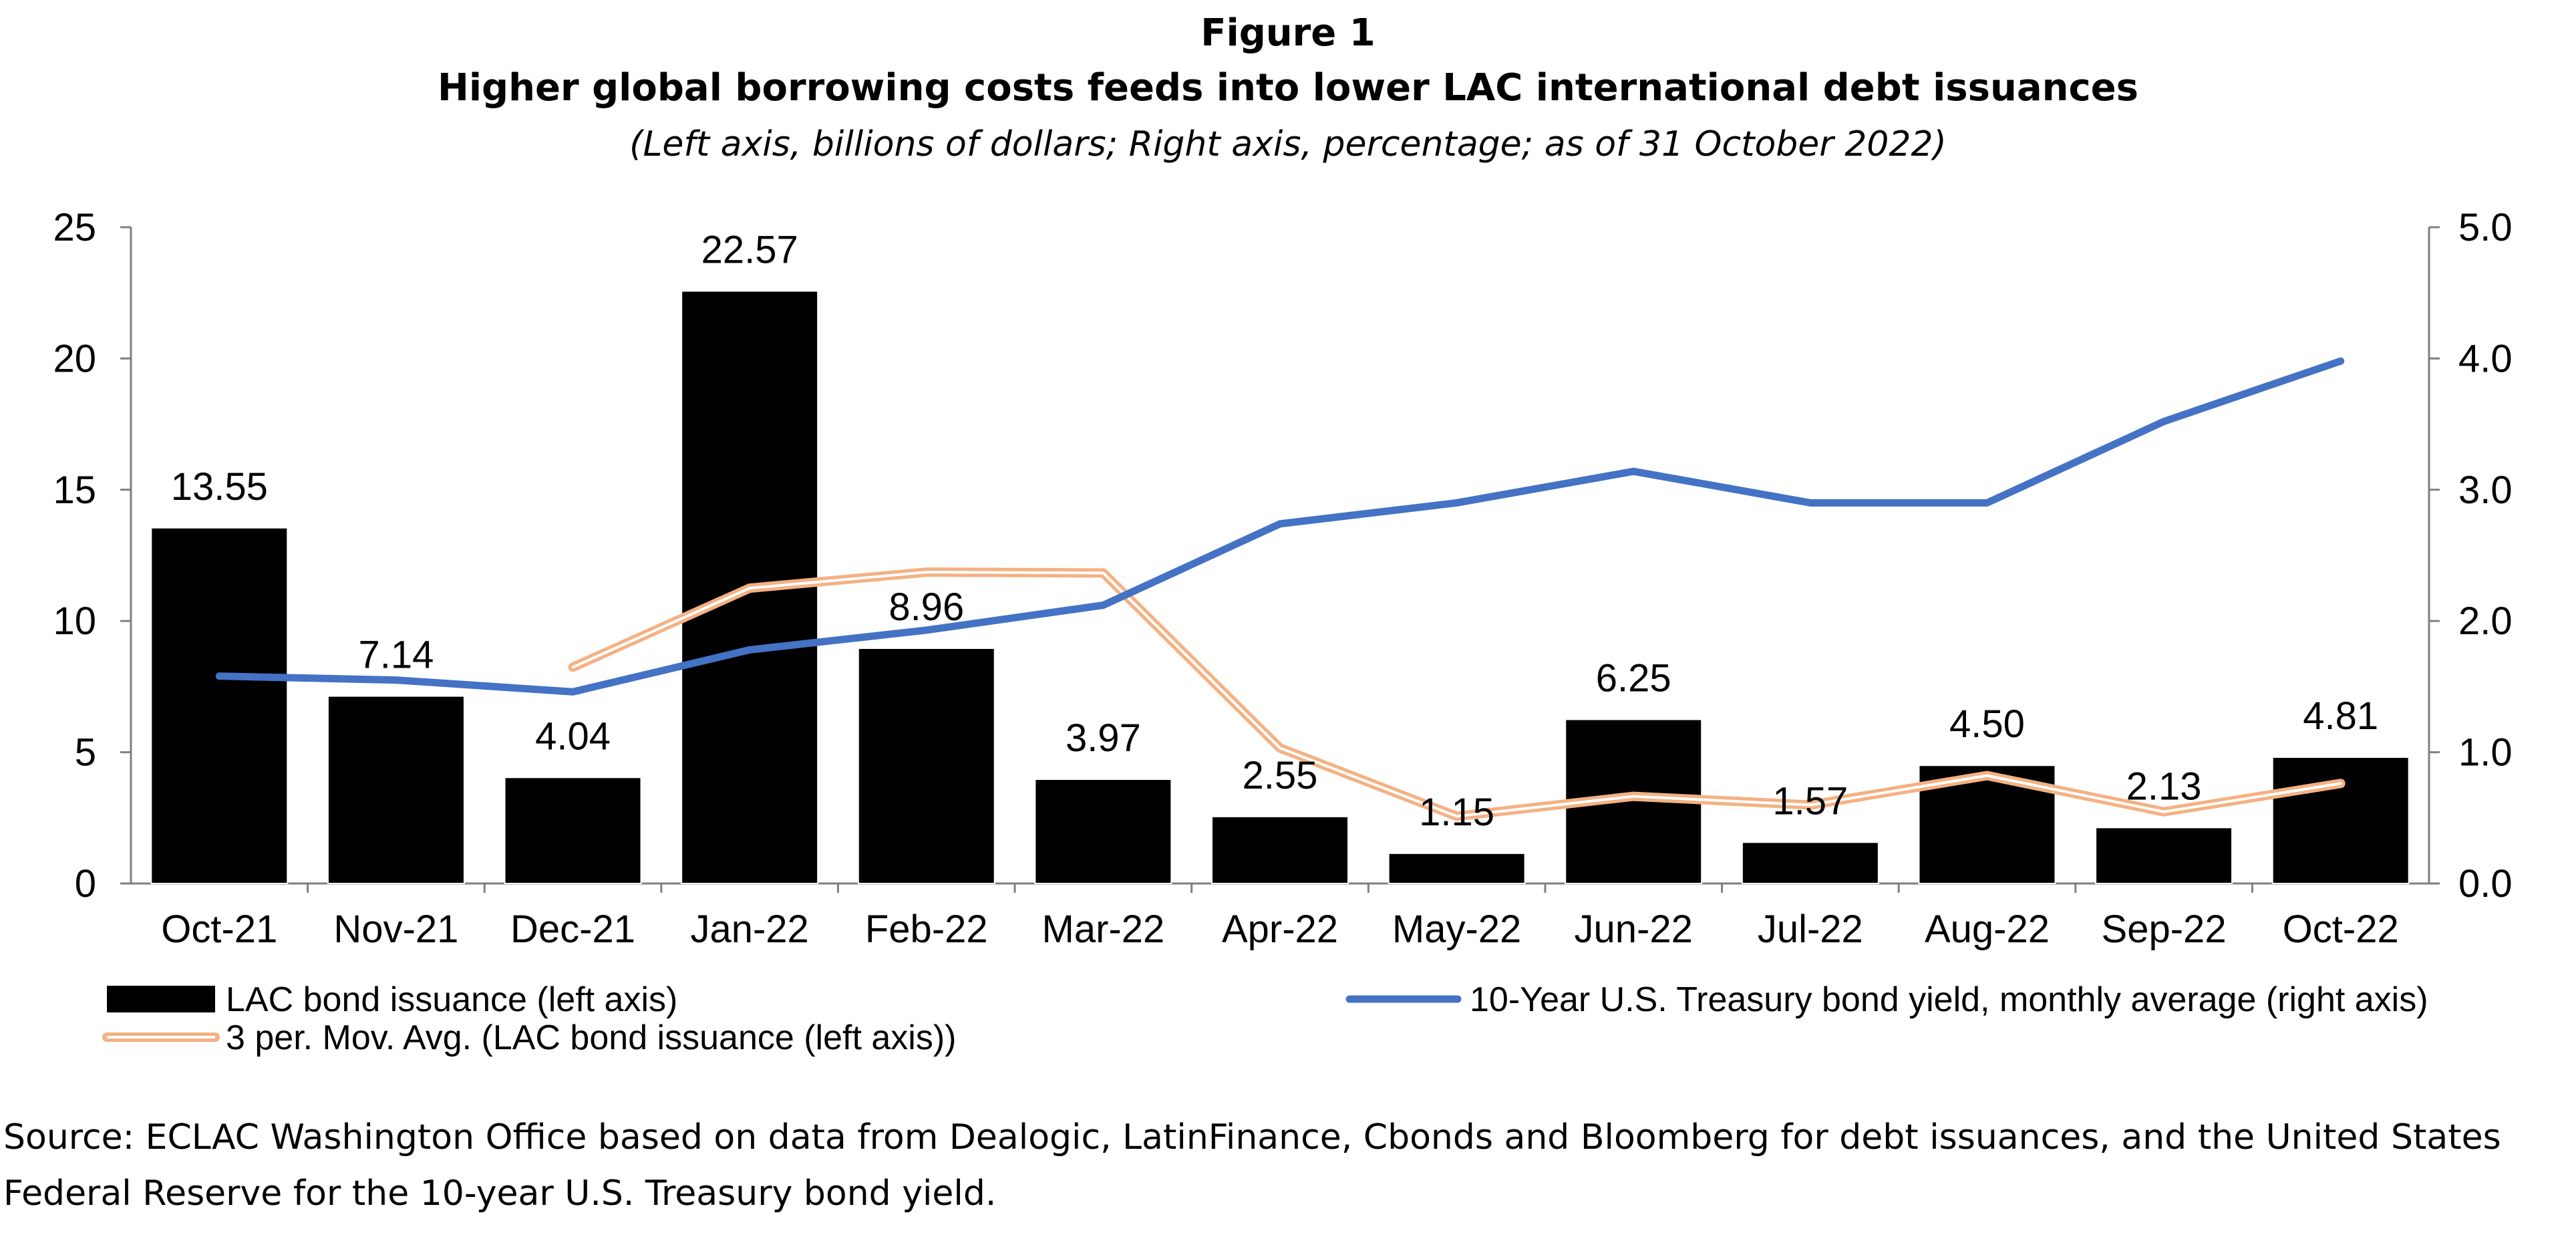 The height and width of the screenshot is (1237, 2576). I want to click on right-tick-label: 2.0, so click(2485, 621).